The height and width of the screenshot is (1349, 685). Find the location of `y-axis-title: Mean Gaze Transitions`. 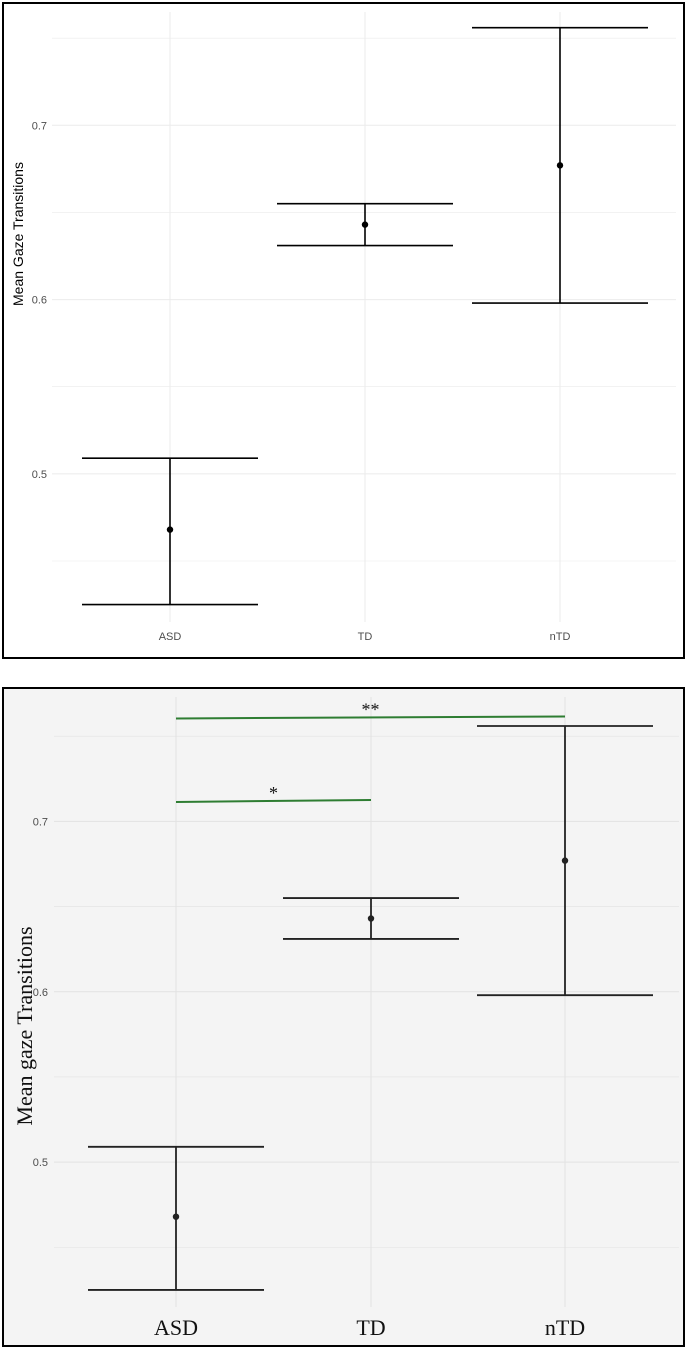

y-axis-title: Mean Gaze Transitions is located at coordinates (18, 234).